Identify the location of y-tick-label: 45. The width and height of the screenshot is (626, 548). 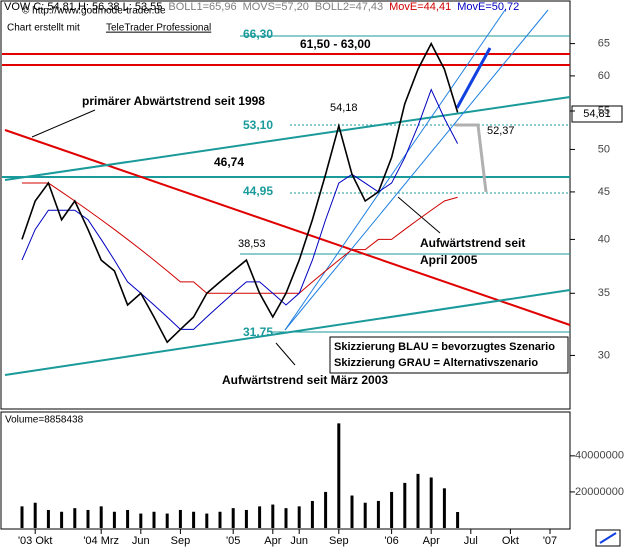
(604, 192).